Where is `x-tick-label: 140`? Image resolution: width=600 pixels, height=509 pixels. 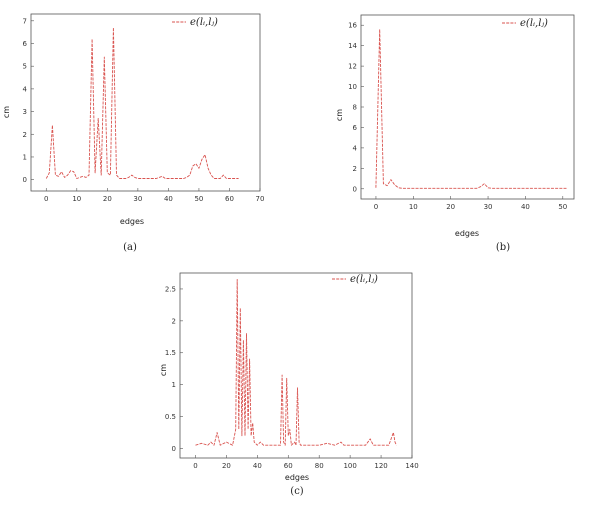
x-tick-label: 140 is located at coordinates (411, 466).